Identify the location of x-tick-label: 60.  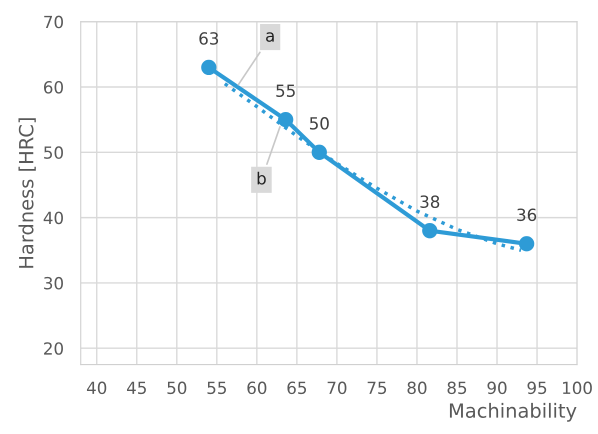
(256, 388).